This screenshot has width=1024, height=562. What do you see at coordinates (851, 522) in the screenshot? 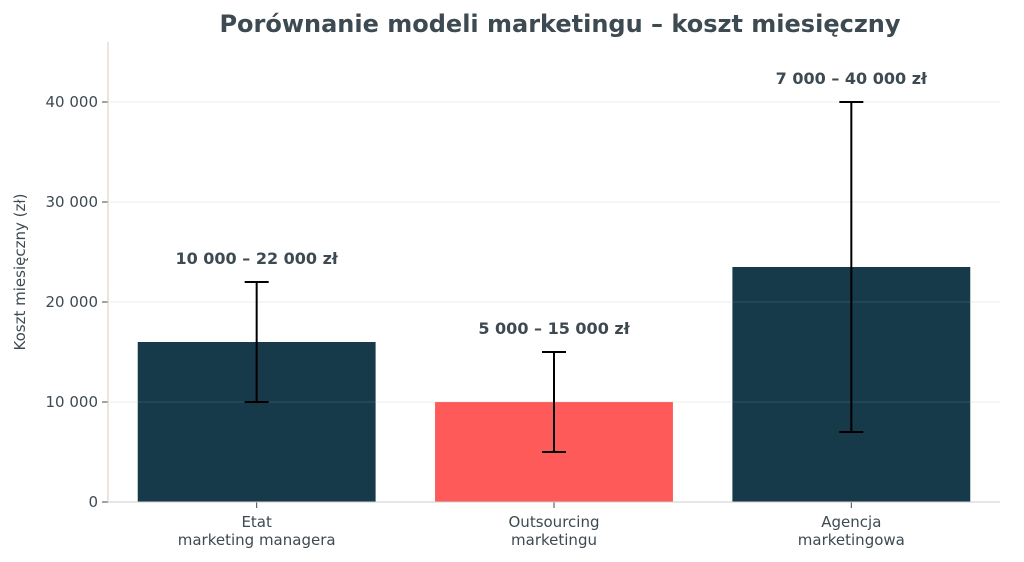
I see `x-tick-label: Agencja` at bounding box center [851, 522].